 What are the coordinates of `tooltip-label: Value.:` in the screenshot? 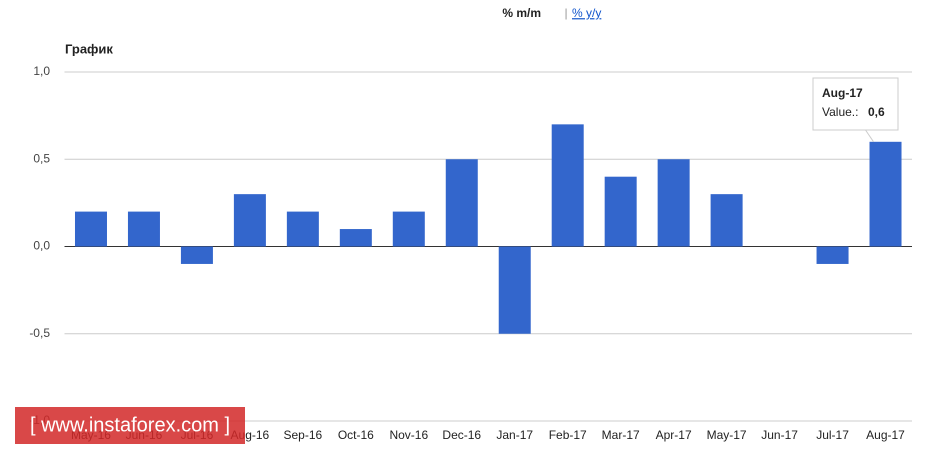 It's located at (840, 112).